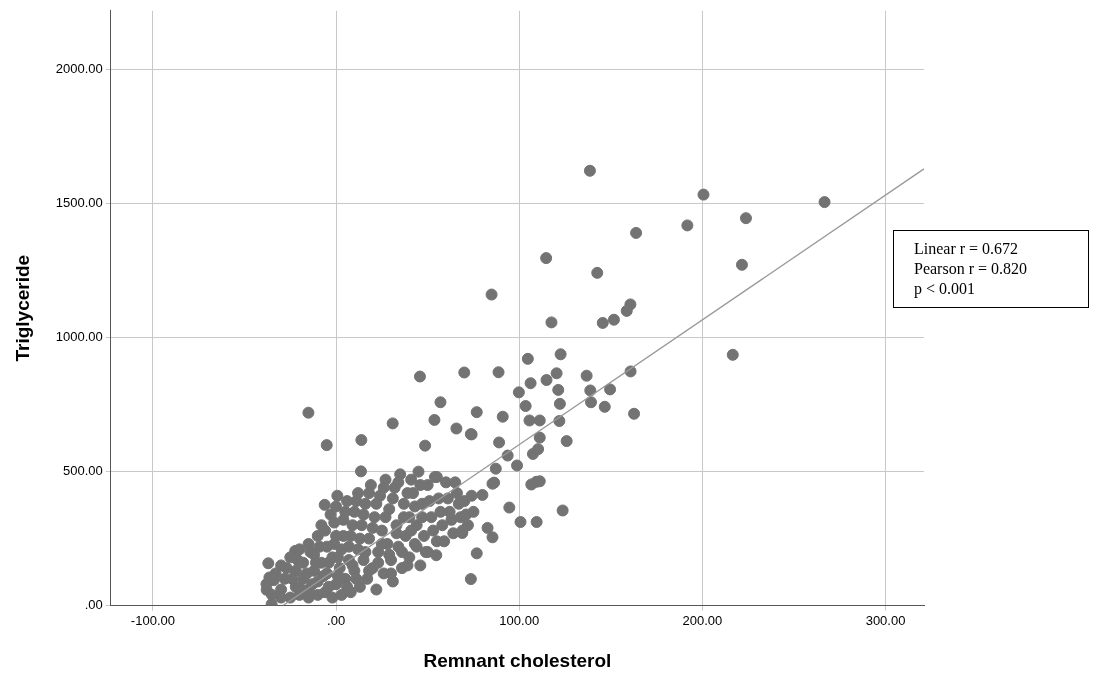  What do you see at coordinates (22, 308) in the screenshot?
I see `y-axis-title: Triglyceride` at bounding box center [22, 308].